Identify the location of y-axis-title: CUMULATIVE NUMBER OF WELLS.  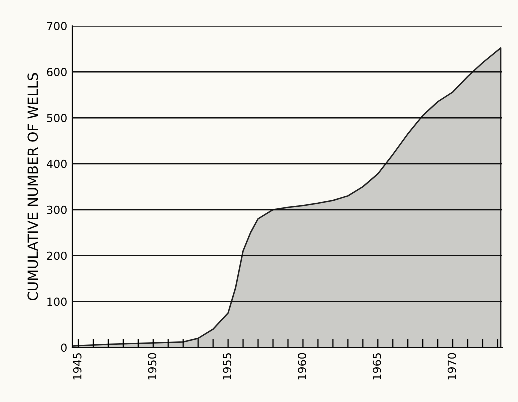
(33, 187).